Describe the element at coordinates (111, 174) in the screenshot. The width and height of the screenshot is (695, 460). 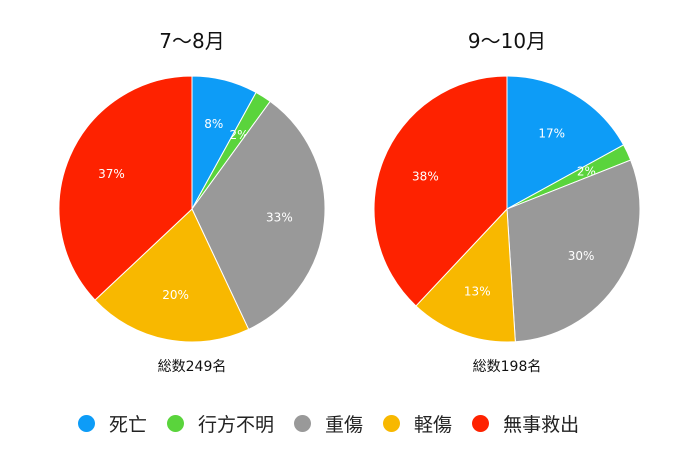
I see `slice-data-label: 37%` at that location.